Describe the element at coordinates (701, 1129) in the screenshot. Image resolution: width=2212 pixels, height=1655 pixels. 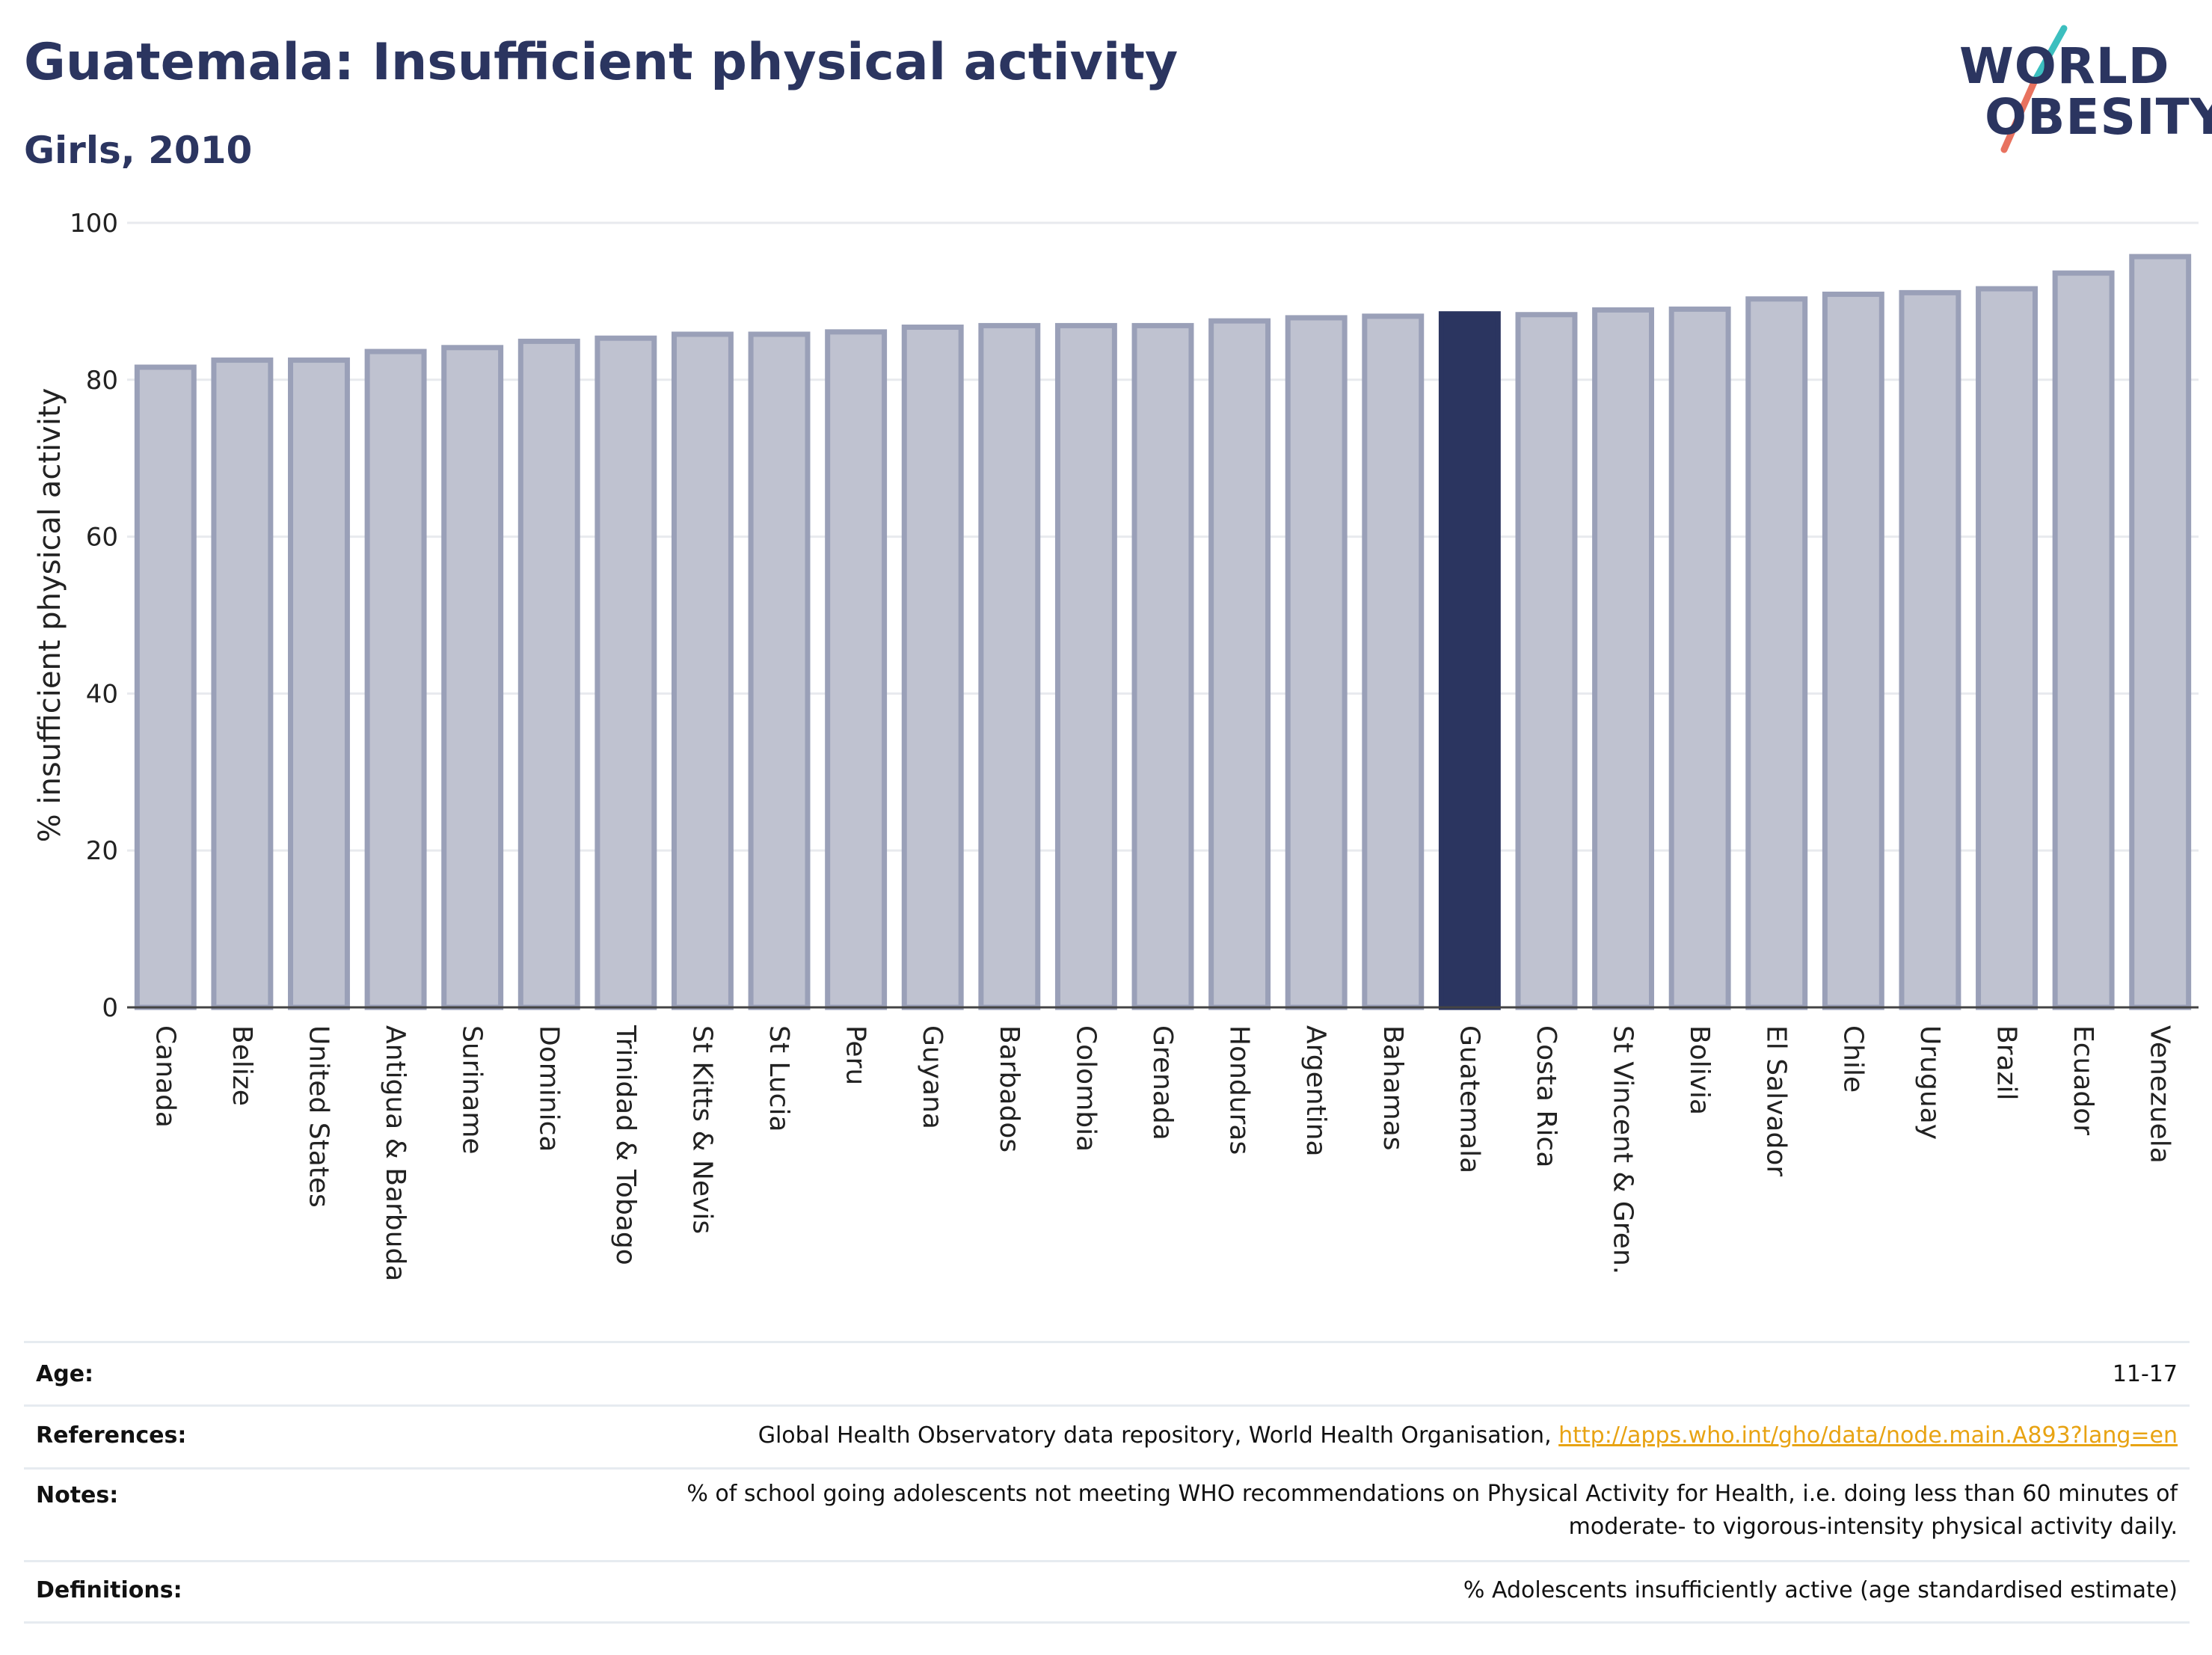
I see `x-tick-label: St Kitts & Nevis` at that location.